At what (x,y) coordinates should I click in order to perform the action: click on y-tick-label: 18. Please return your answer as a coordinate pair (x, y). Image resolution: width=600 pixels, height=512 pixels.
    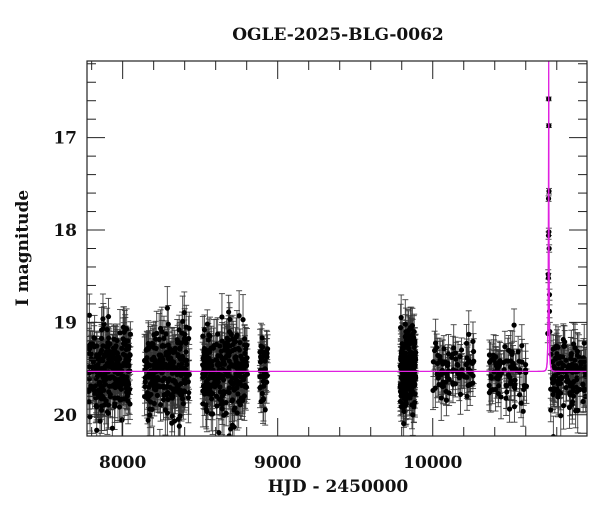
    Looking at the image, I should click on (65, 231).